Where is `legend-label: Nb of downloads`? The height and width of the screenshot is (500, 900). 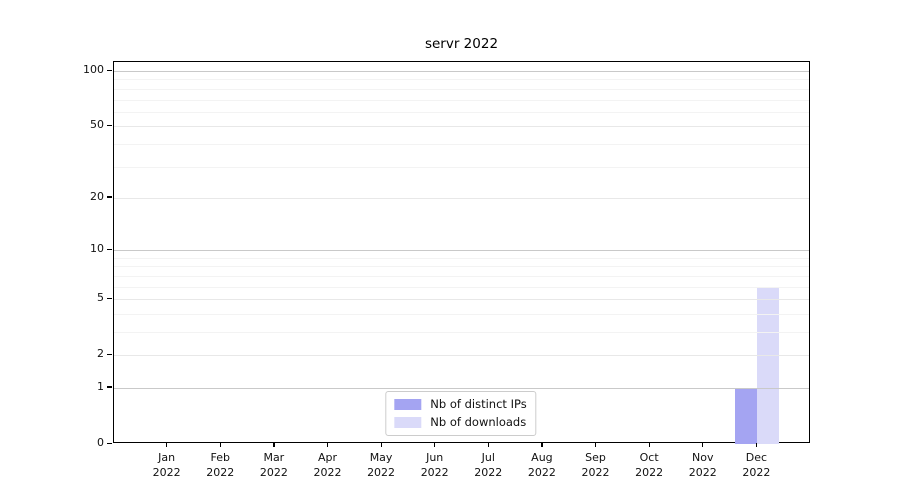
legend-label: Nb of downloads is located at coordinates (478, 422).